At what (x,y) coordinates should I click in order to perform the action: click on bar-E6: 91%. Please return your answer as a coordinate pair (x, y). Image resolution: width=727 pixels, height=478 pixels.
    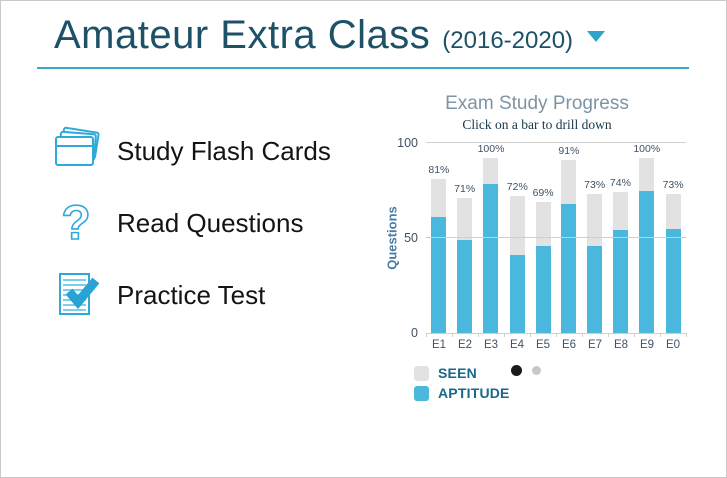
    Looking at the image, I should click on (569, 238).